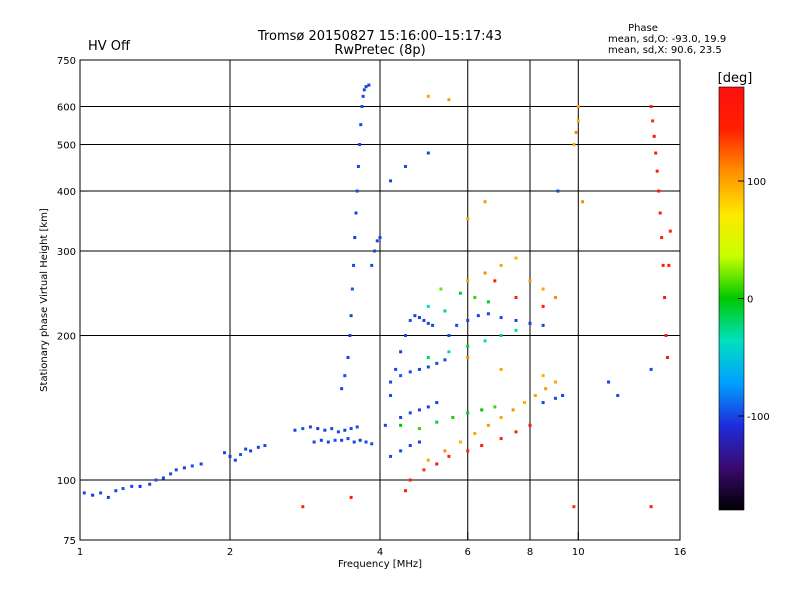  What do you see at coordinates (750, 300) in the screenshot?
I see `colorbar-tick-label: 0` at bounding box center [750, 300].